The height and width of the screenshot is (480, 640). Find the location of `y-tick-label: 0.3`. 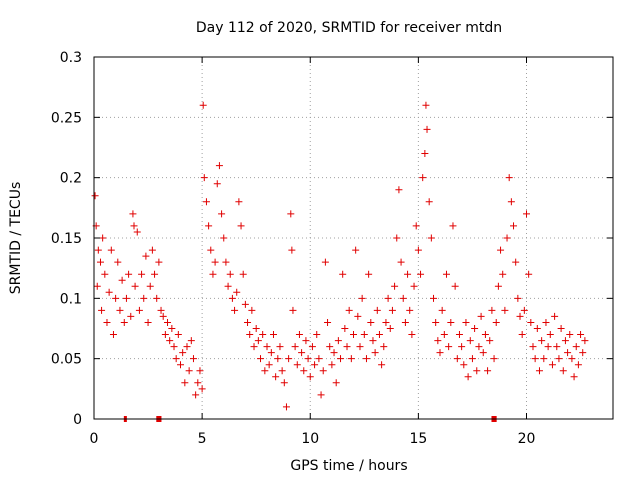

y-tick-label: 0.3 is located at coordinates (71, 58).